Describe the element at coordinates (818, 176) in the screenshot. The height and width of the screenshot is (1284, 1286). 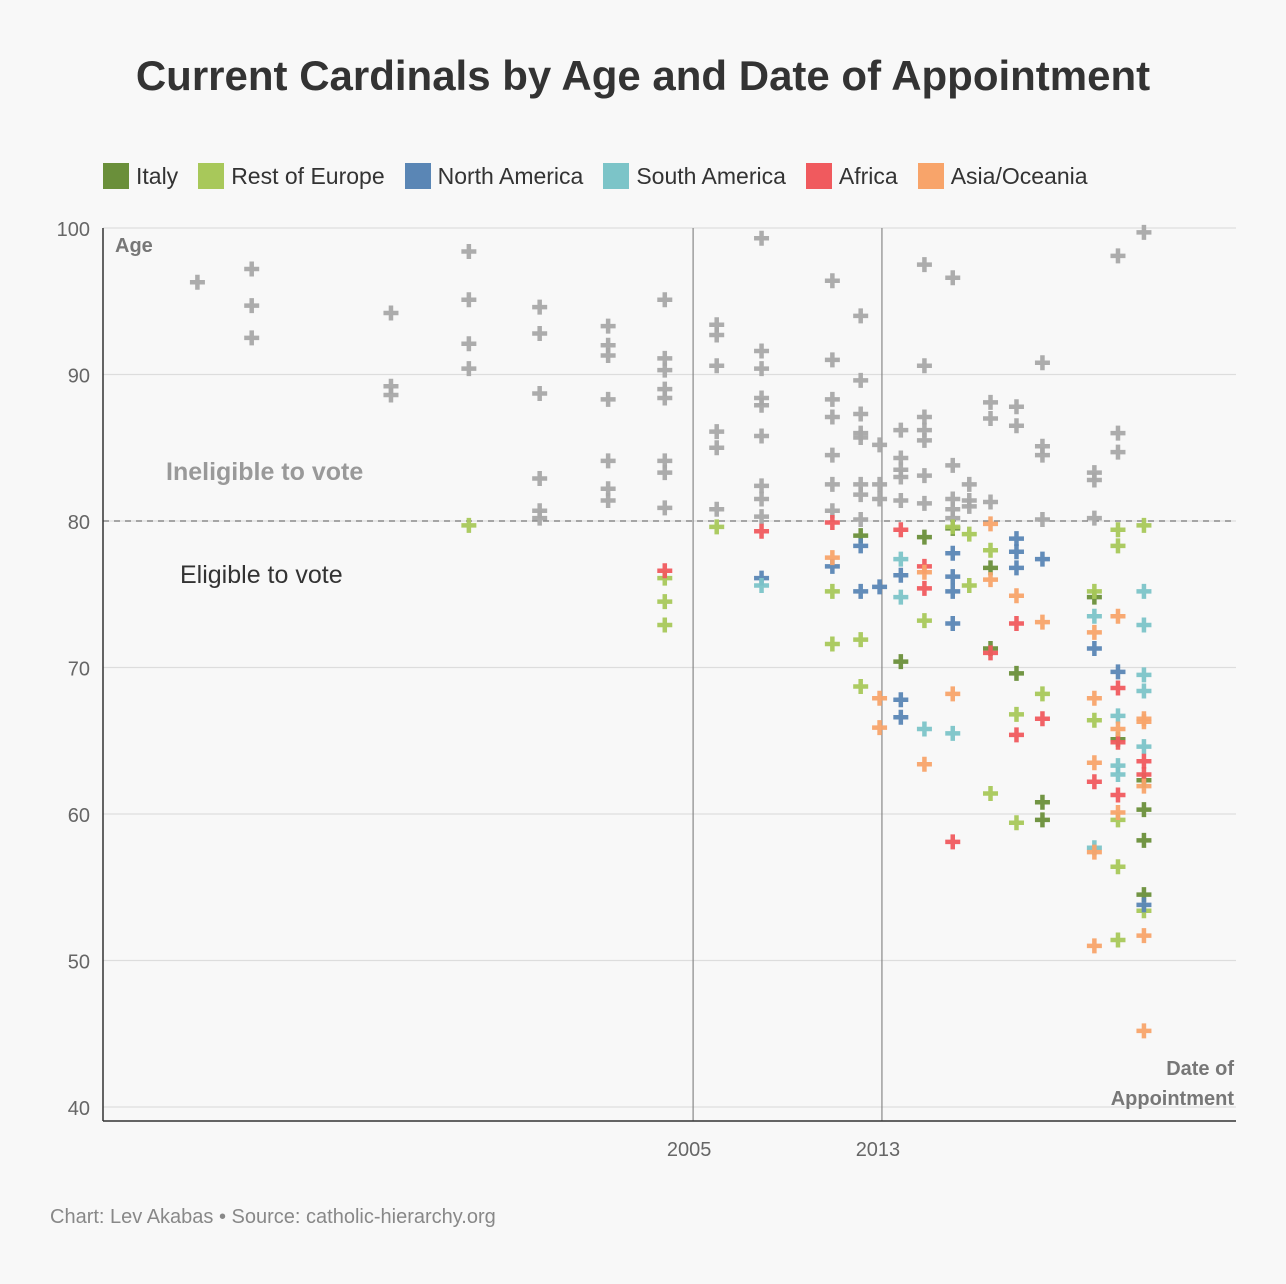
I see `legend-swatch-africa` at that location.